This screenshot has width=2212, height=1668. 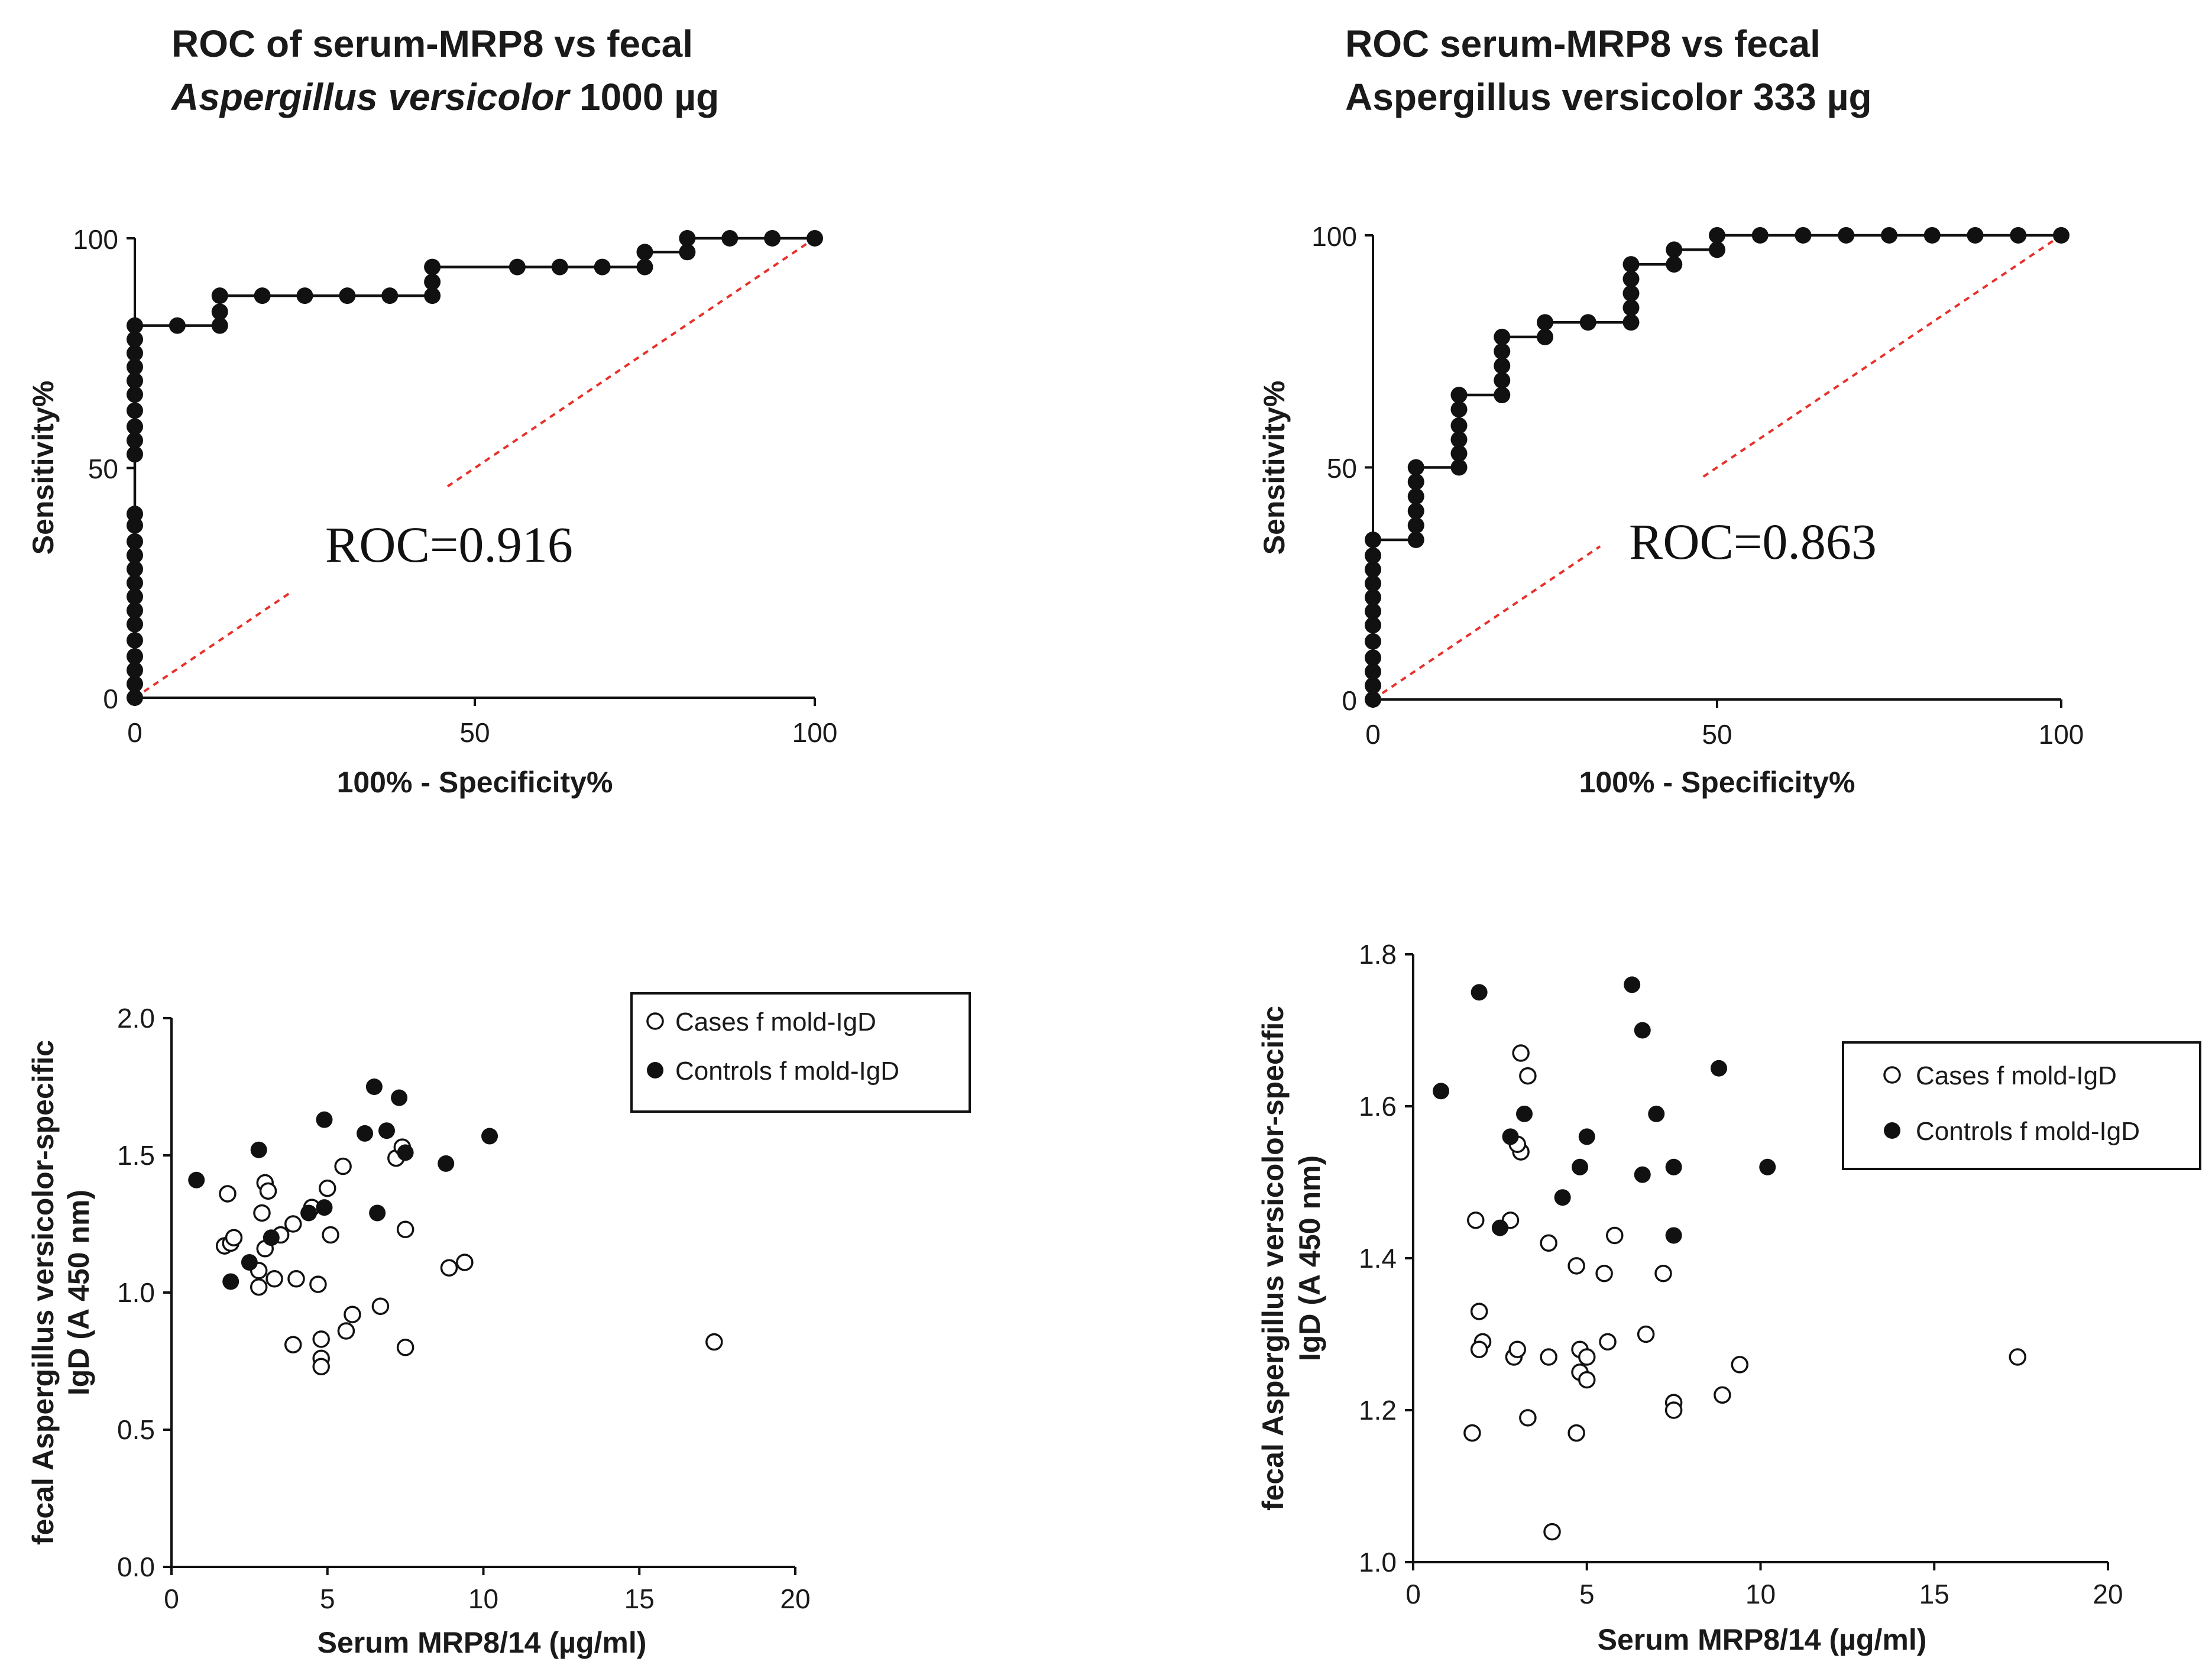 What do you see at coordinates (79, 1292) in the screenshot?
I see `scatter1000-ylabel-line2: IgD (A 450 nm)` at bounding box center [79, 1292].